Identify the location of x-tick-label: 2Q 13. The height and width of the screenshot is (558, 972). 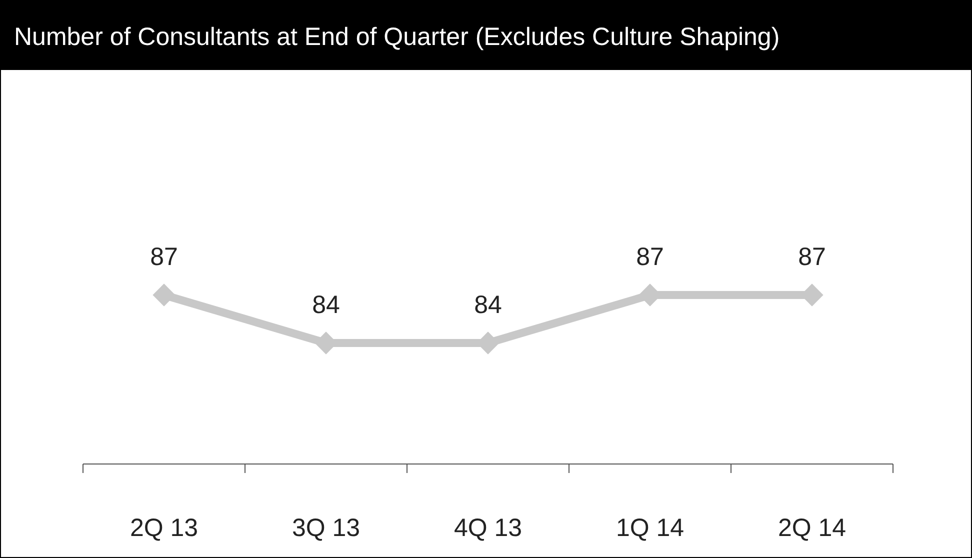
(164, 528).